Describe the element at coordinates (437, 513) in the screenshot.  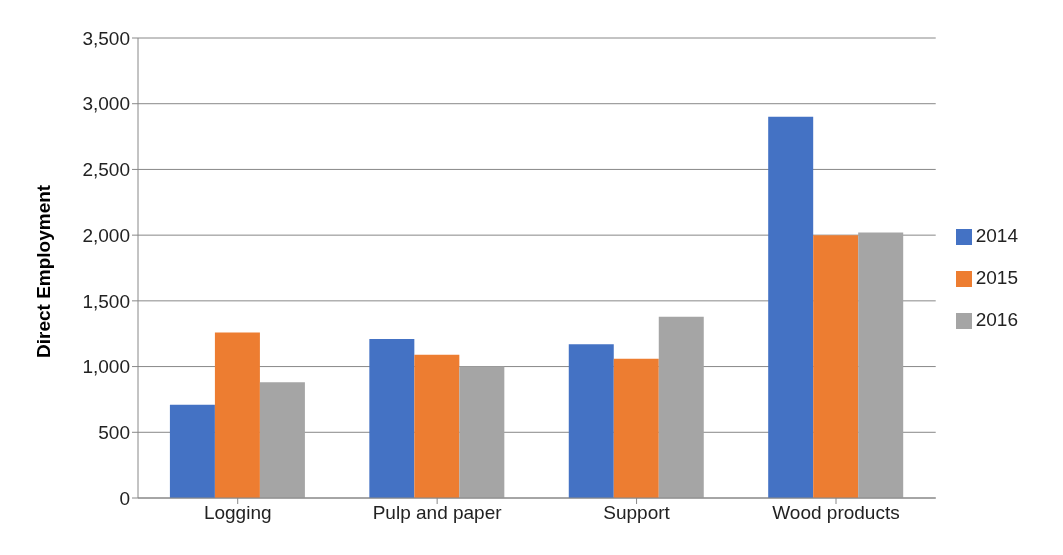
I see `x-tick-label: Pulp and paper` at that location.